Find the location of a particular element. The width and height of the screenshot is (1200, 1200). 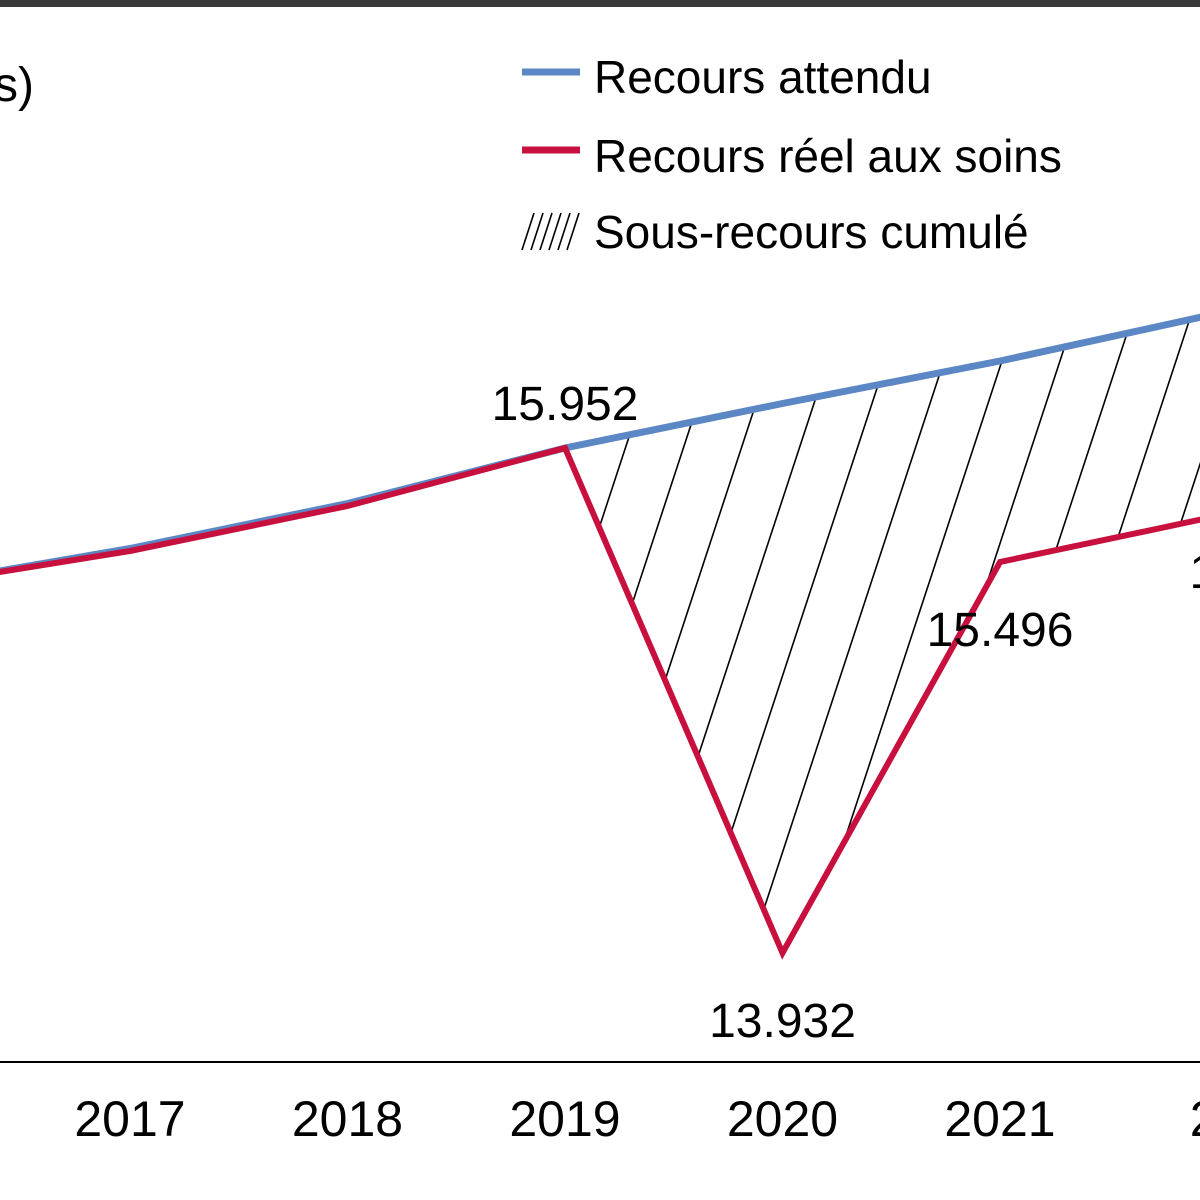

legend-label-expected: Recours attendu is located at coordinates (763, 77).